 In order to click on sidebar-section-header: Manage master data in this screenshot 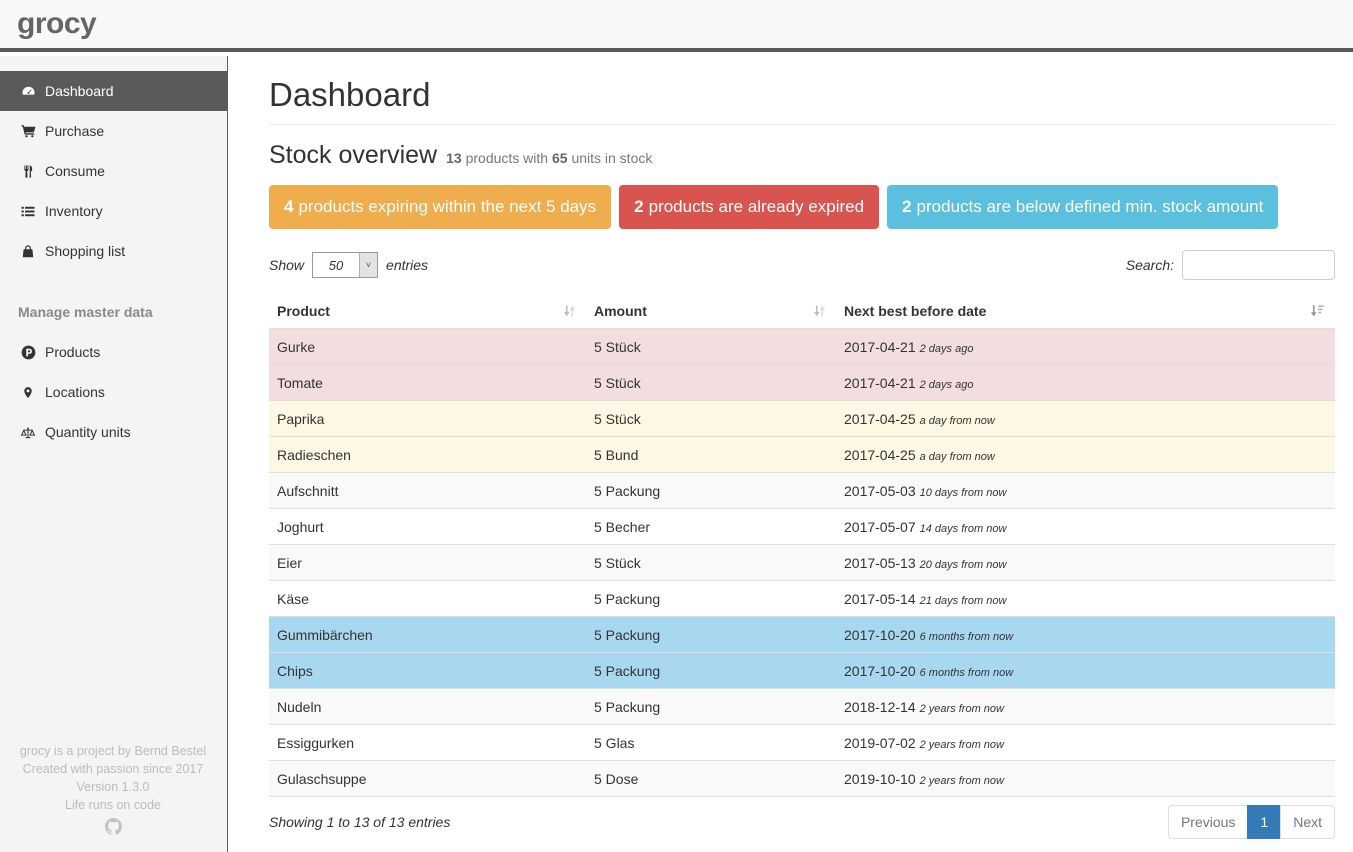, I will do `click(85, 312)`.